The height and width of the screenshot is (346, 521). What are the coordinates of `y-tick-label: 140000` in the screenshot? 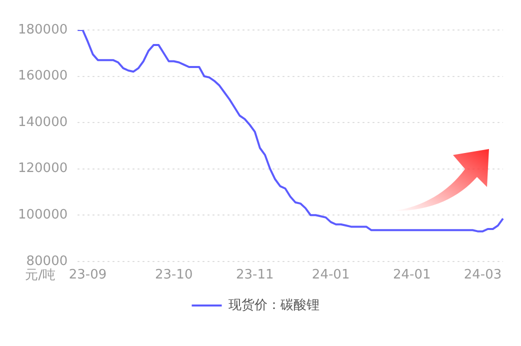 It's located at (43, 122).